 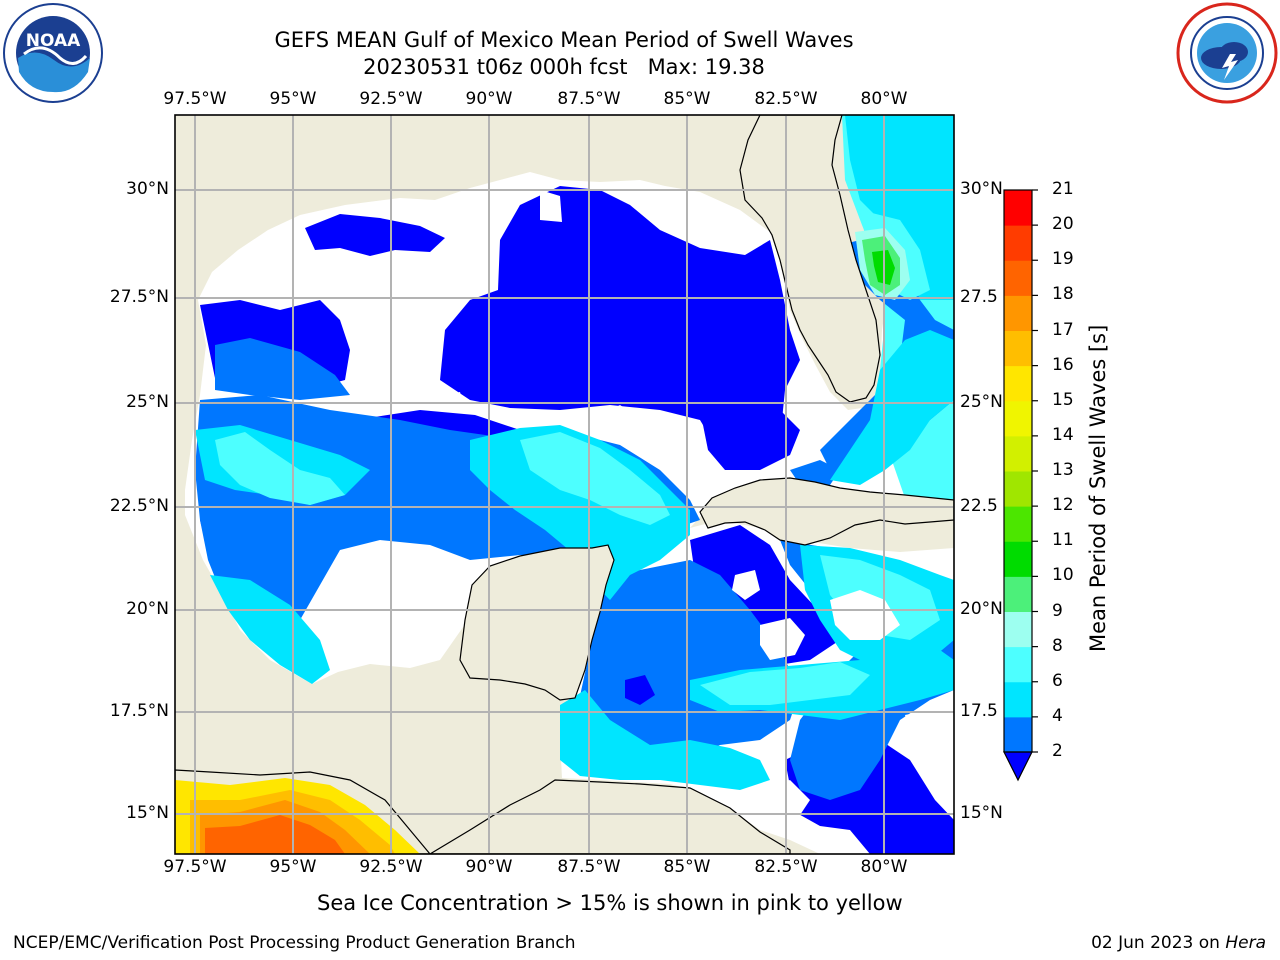 What do you see at coordinates (139, 711) in the screenshot?
I see `lat-tick-label: 17.5°N` at bounding box center [139, 711].